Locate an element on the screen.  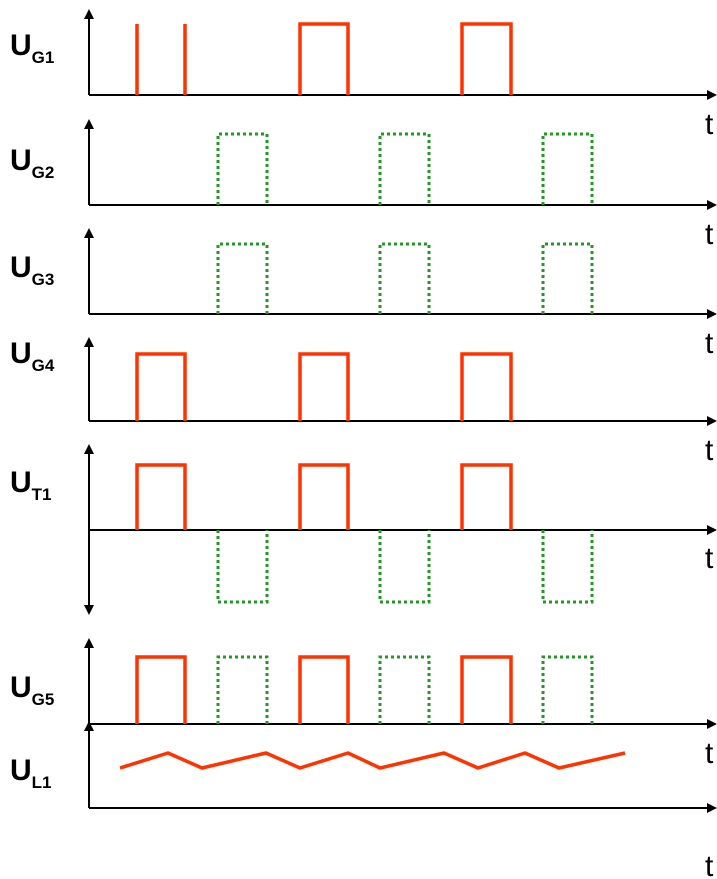
t-label-ug3: t is located at coordinates (709, 343).